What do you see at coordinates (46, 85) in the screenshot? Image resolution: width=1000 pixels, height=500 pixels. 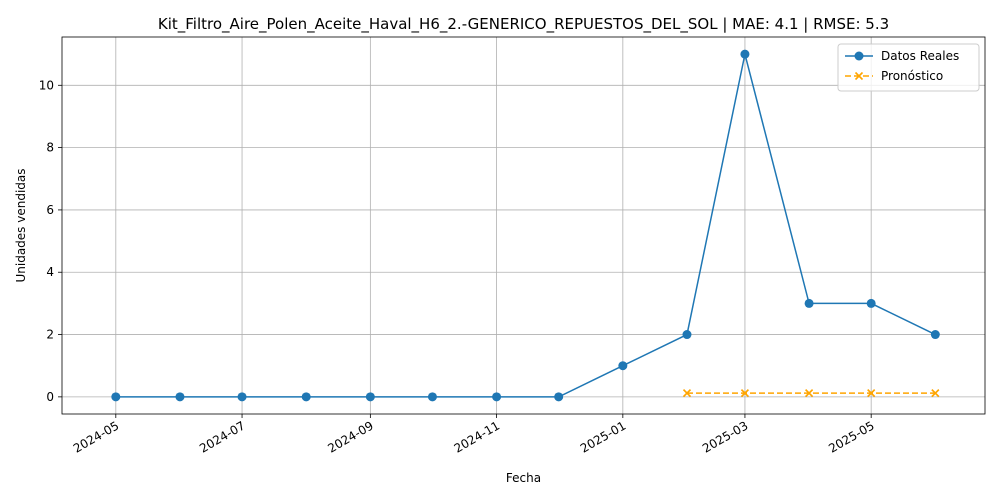 I see `y-tick-label: 10` at bounding box center [46, 85].